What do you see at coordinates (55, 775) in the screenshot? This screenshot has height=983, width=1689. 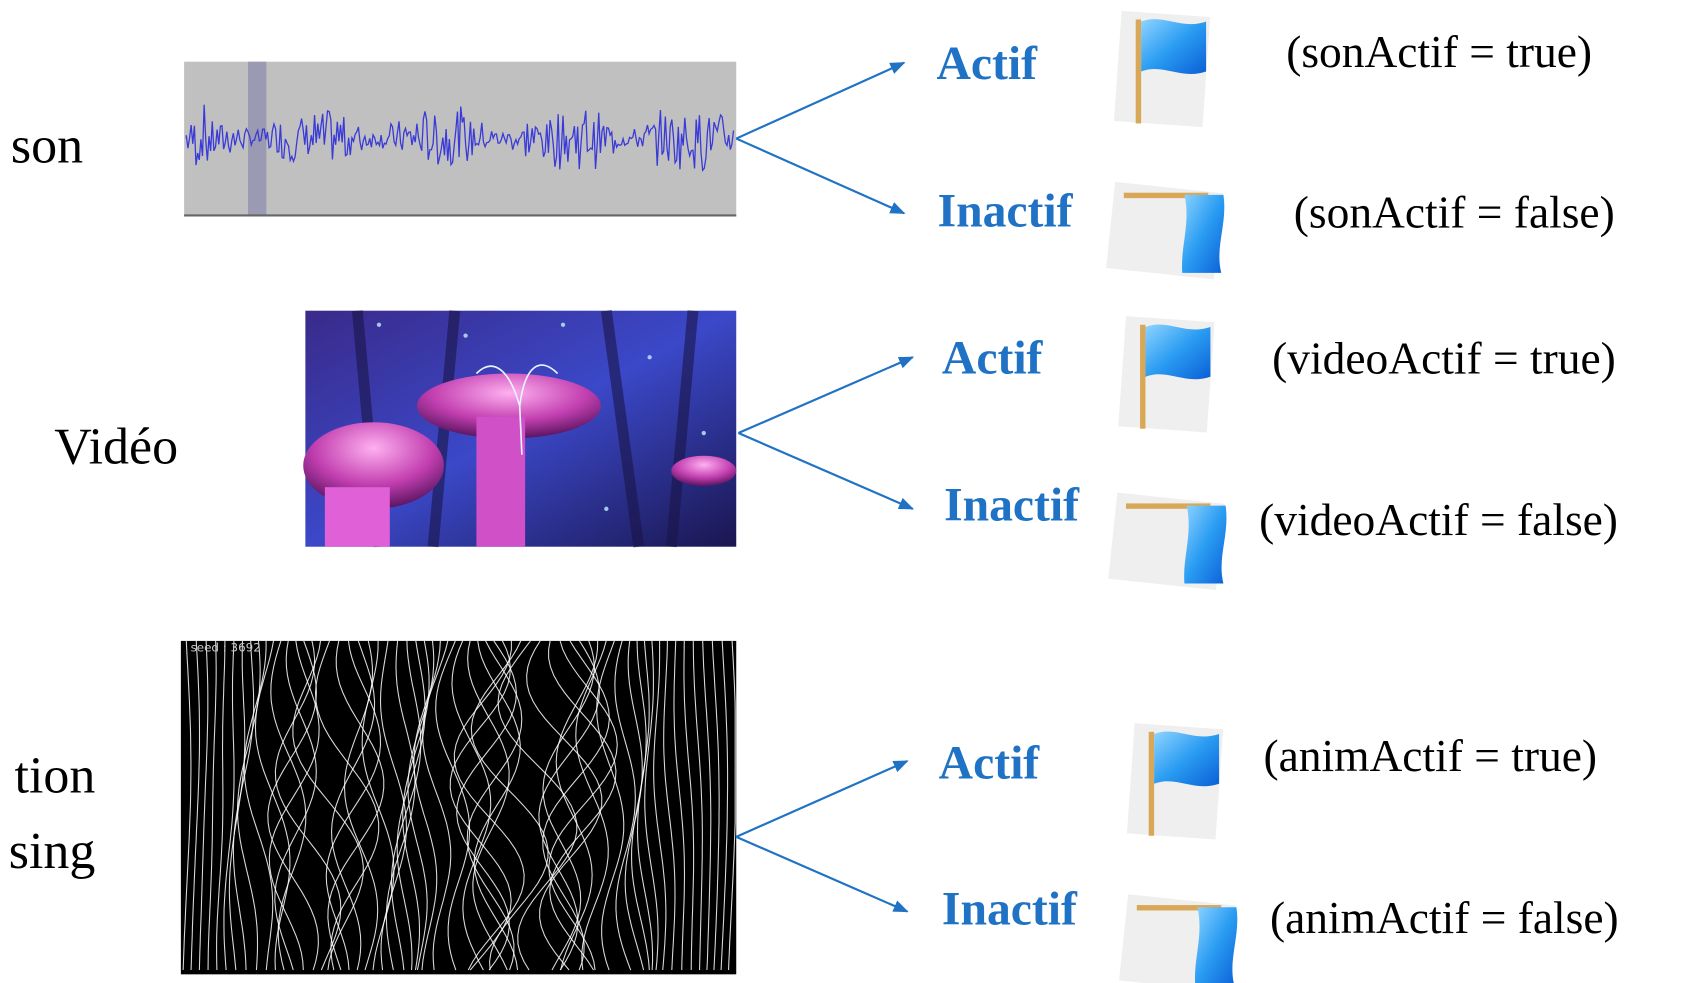 I see `row-label: tion` at bounding box center [55, 775].